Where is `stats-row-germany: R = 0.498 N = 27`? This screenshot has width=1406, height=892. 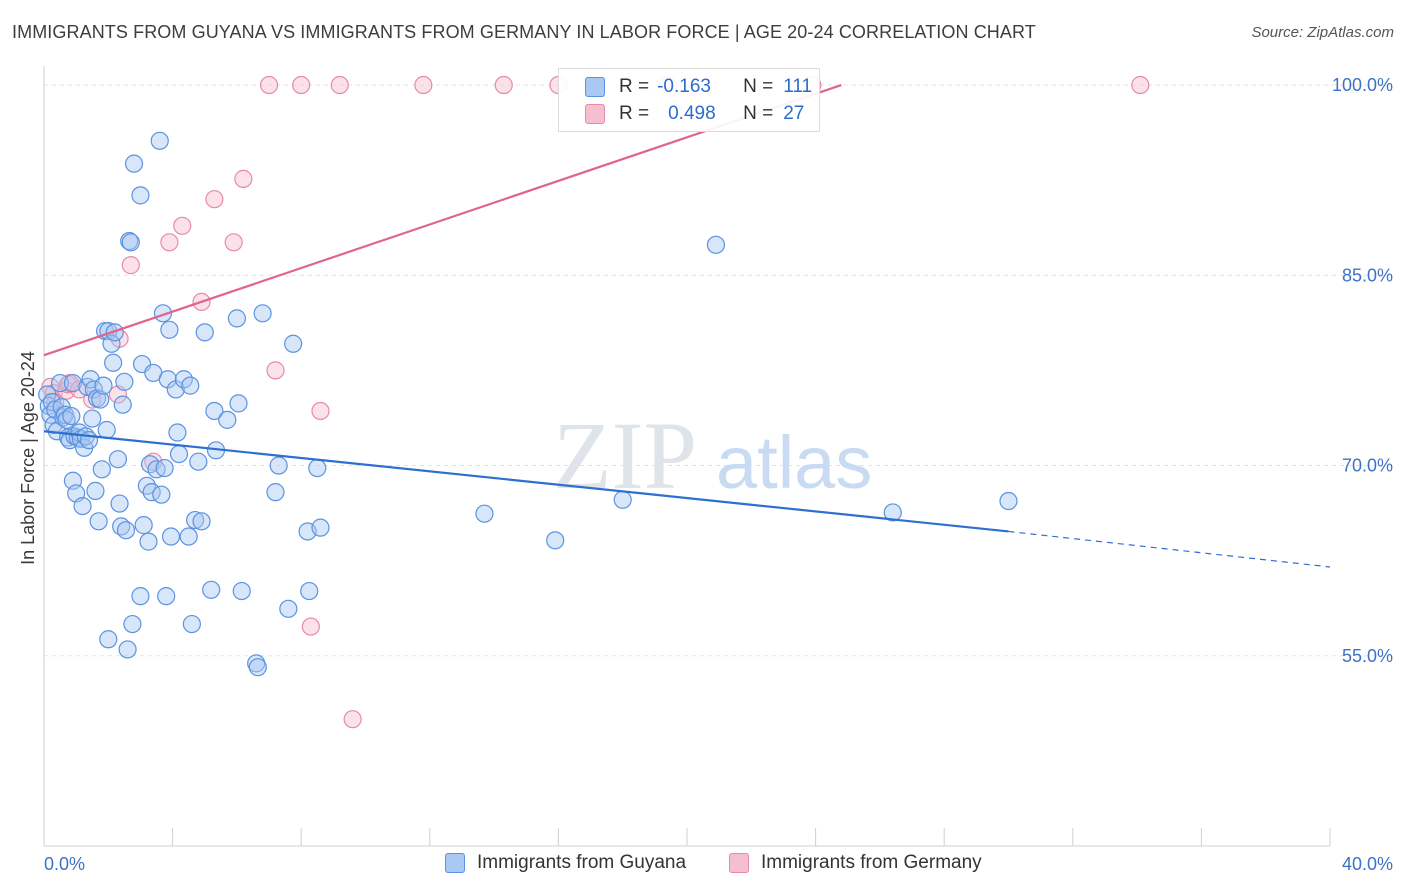 stats-row-germany: R = 0.498 N = 27 is located at coordinates (694, 114).